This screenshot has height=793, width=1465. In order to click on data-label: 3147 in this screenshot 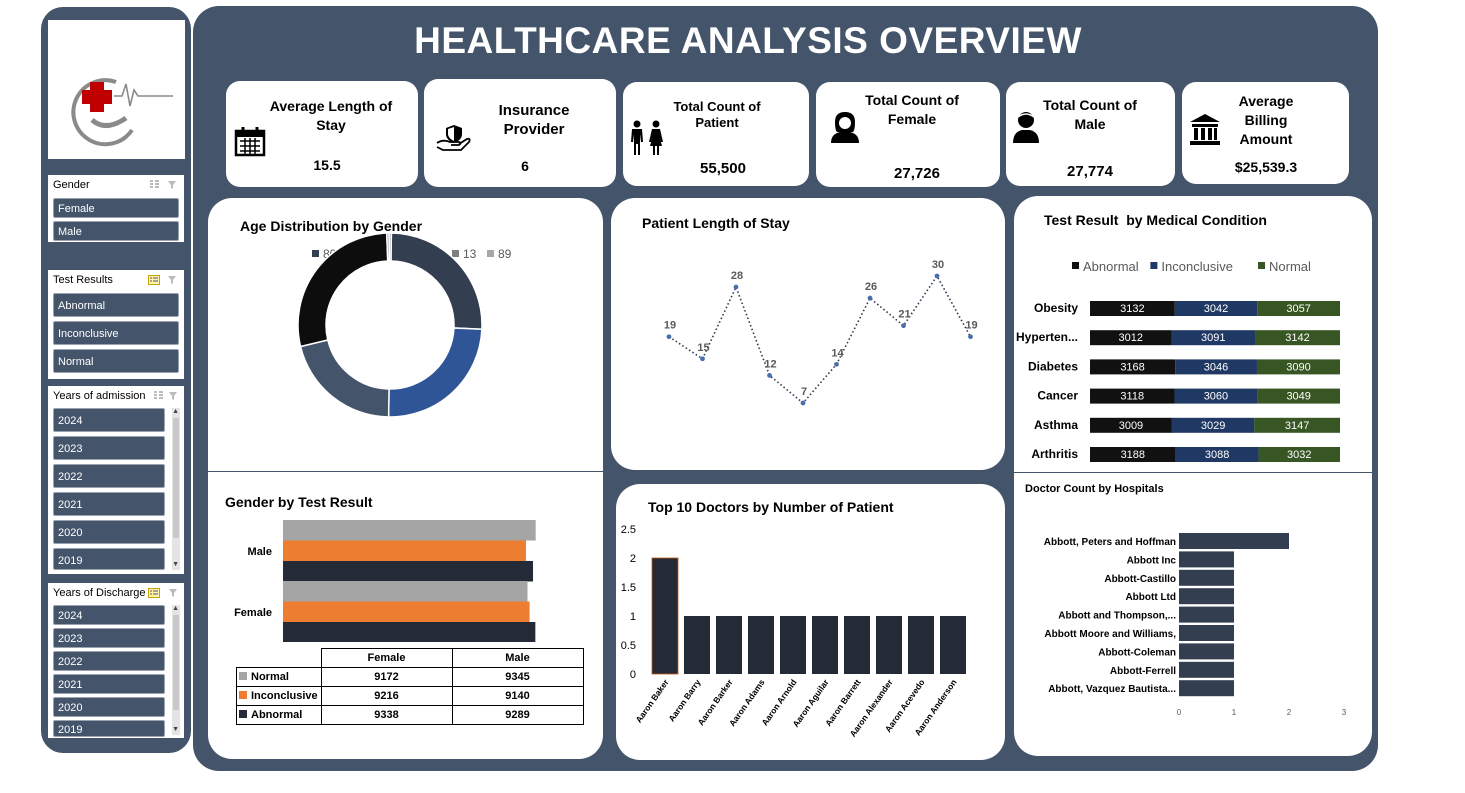, I will do `click(1297, 426)`.